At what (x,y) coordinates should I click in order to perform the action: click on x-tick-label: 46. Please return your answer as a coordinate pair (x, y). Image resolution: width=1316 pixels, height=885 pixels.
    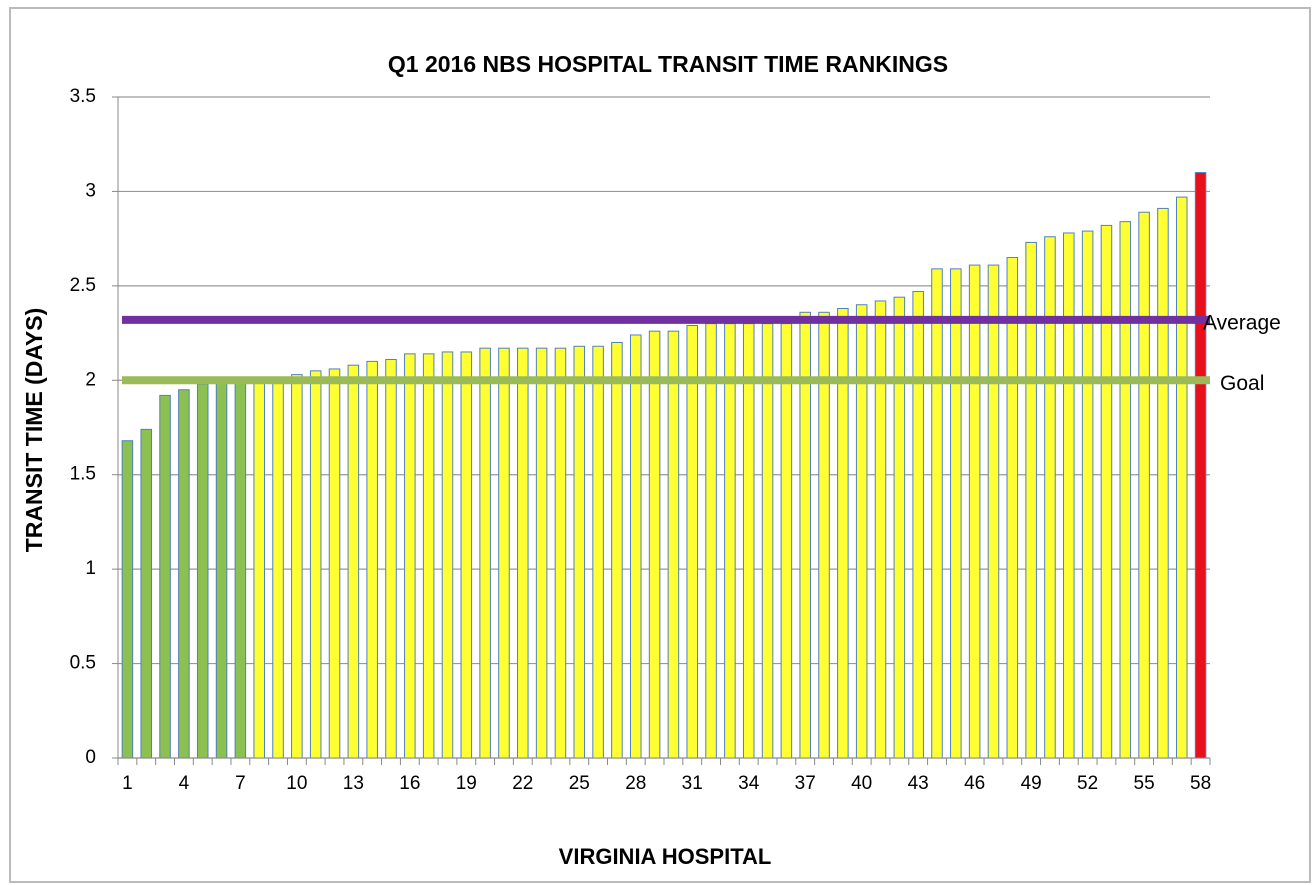
    Looking at the image, I should click on (974, 783).